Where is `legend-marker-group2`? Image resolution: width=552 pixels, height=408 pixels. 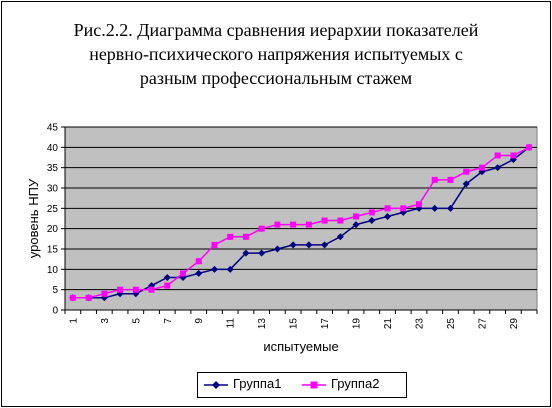
legend-marker-group2 is located at coordinates (314, 385).